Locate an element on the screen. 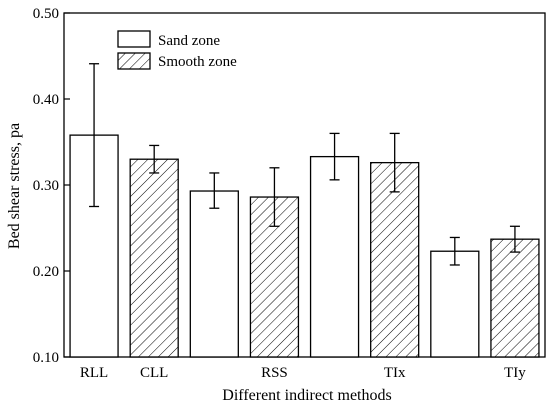 The height and width of the screenshot is (405, 550). y-tick-label: 0.50 is located at coordinates (46, 14).